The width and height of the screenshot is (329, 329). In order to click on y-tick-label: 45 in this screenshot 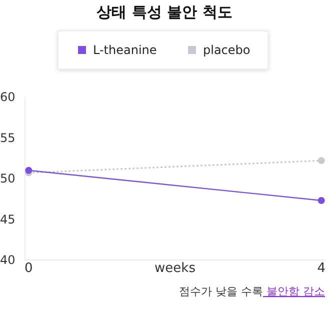, I will do `click(8, 219)`.